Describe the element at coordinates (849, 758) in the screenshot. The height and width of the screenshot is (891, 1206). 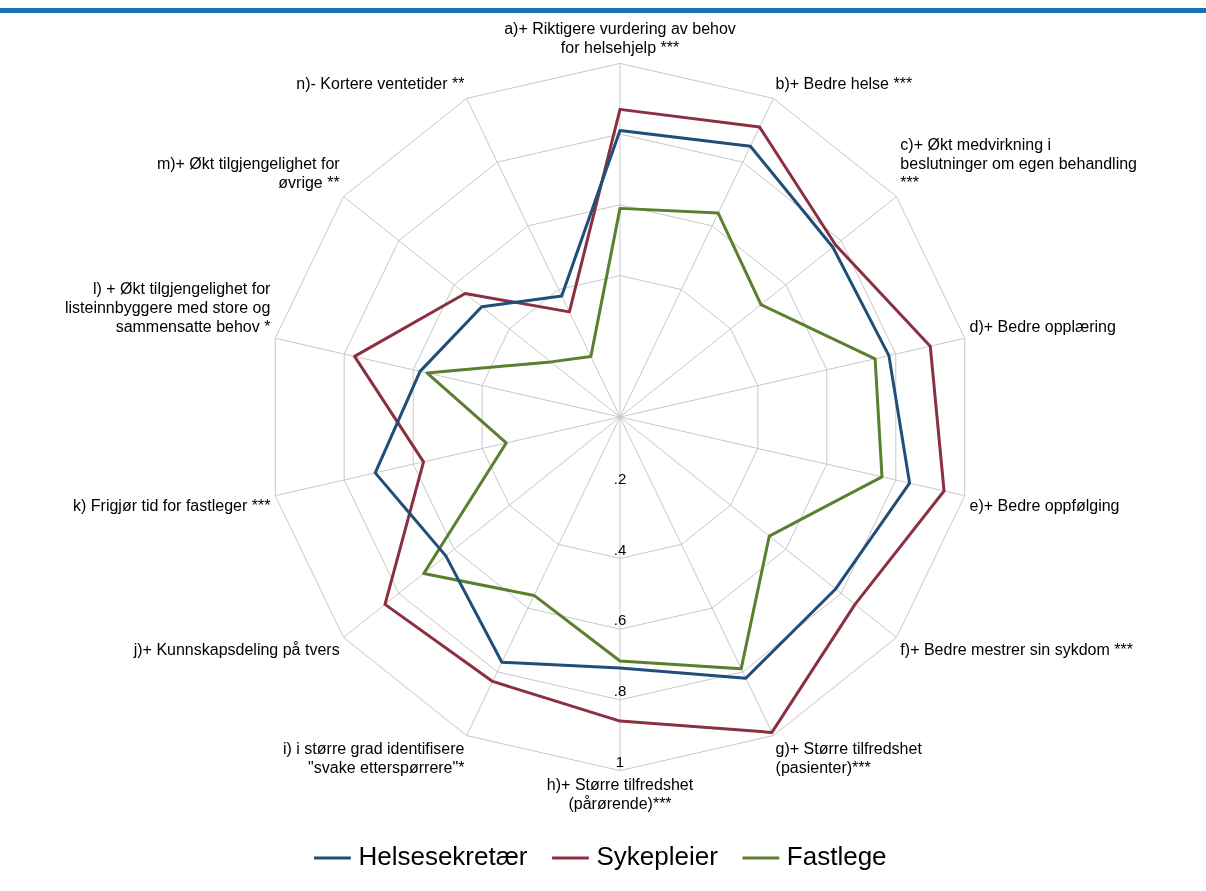
I see `spoke-label: g)+ Større tilfredshet (pasienter)***` at that location.